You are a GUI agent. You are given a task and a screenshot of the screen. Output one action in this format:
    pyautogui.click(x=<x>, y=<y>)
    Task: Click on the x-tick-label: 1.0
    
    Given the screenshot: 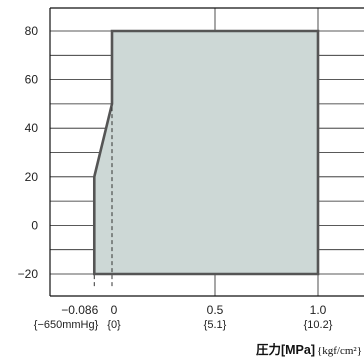 What is the action you would take?
    pyautogui.click(x=318, y=310)
    